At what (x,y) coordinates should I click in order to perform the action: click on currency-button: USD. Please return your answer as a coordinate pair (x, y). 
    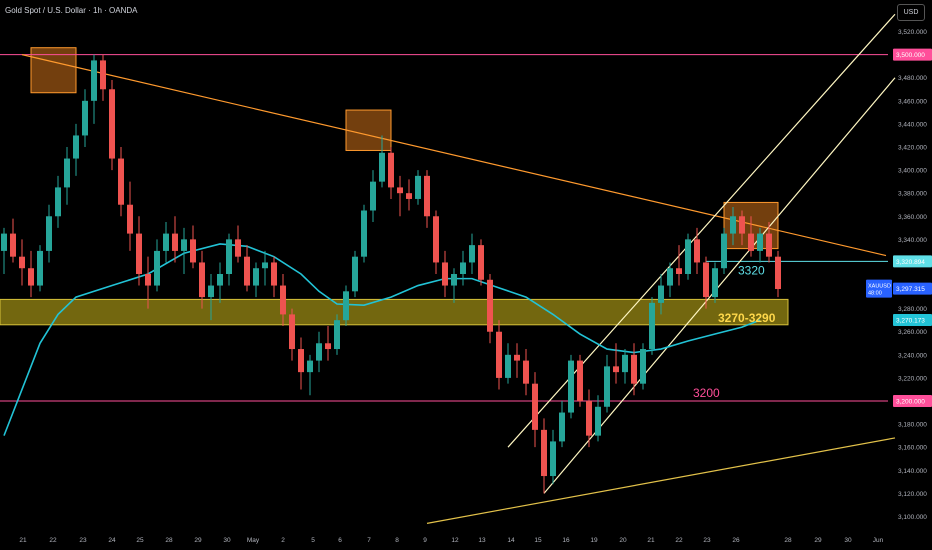
    Looking at the image, I should click on (911, 12).